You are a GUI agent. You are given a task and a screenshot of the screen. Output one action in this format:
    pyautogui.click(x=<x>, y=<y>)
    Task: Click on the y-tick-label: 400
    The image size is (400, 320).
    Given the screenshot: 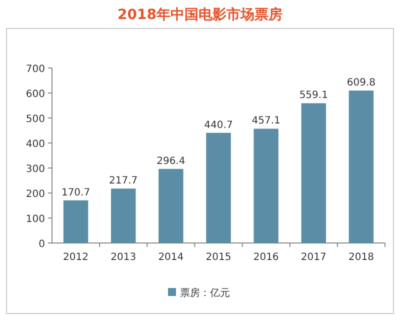 What is the action you would take?
    pyautogui.click(x=35, y=144)
    